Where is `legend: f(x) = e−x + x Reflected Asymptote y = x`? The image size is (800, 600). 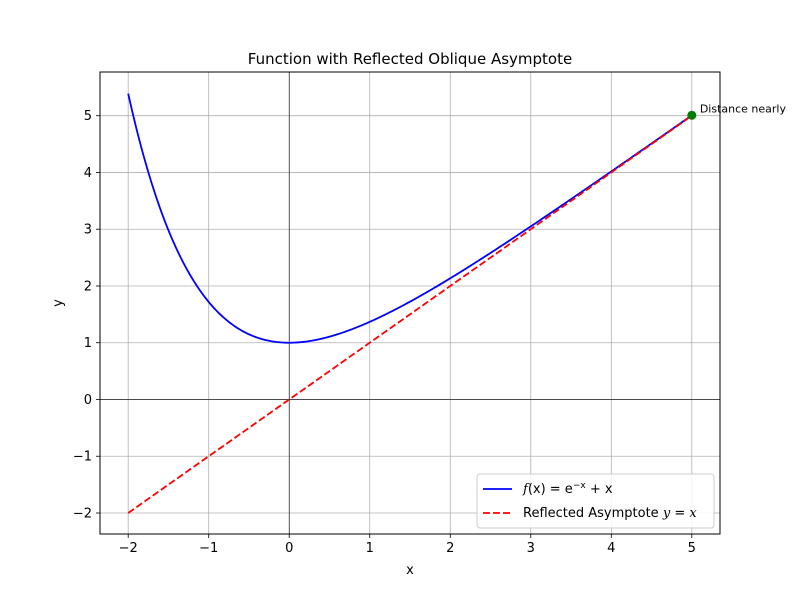 legend: f(x) = e−x + x Reflected Asymptote y = x is located at coordinates (595, 501).